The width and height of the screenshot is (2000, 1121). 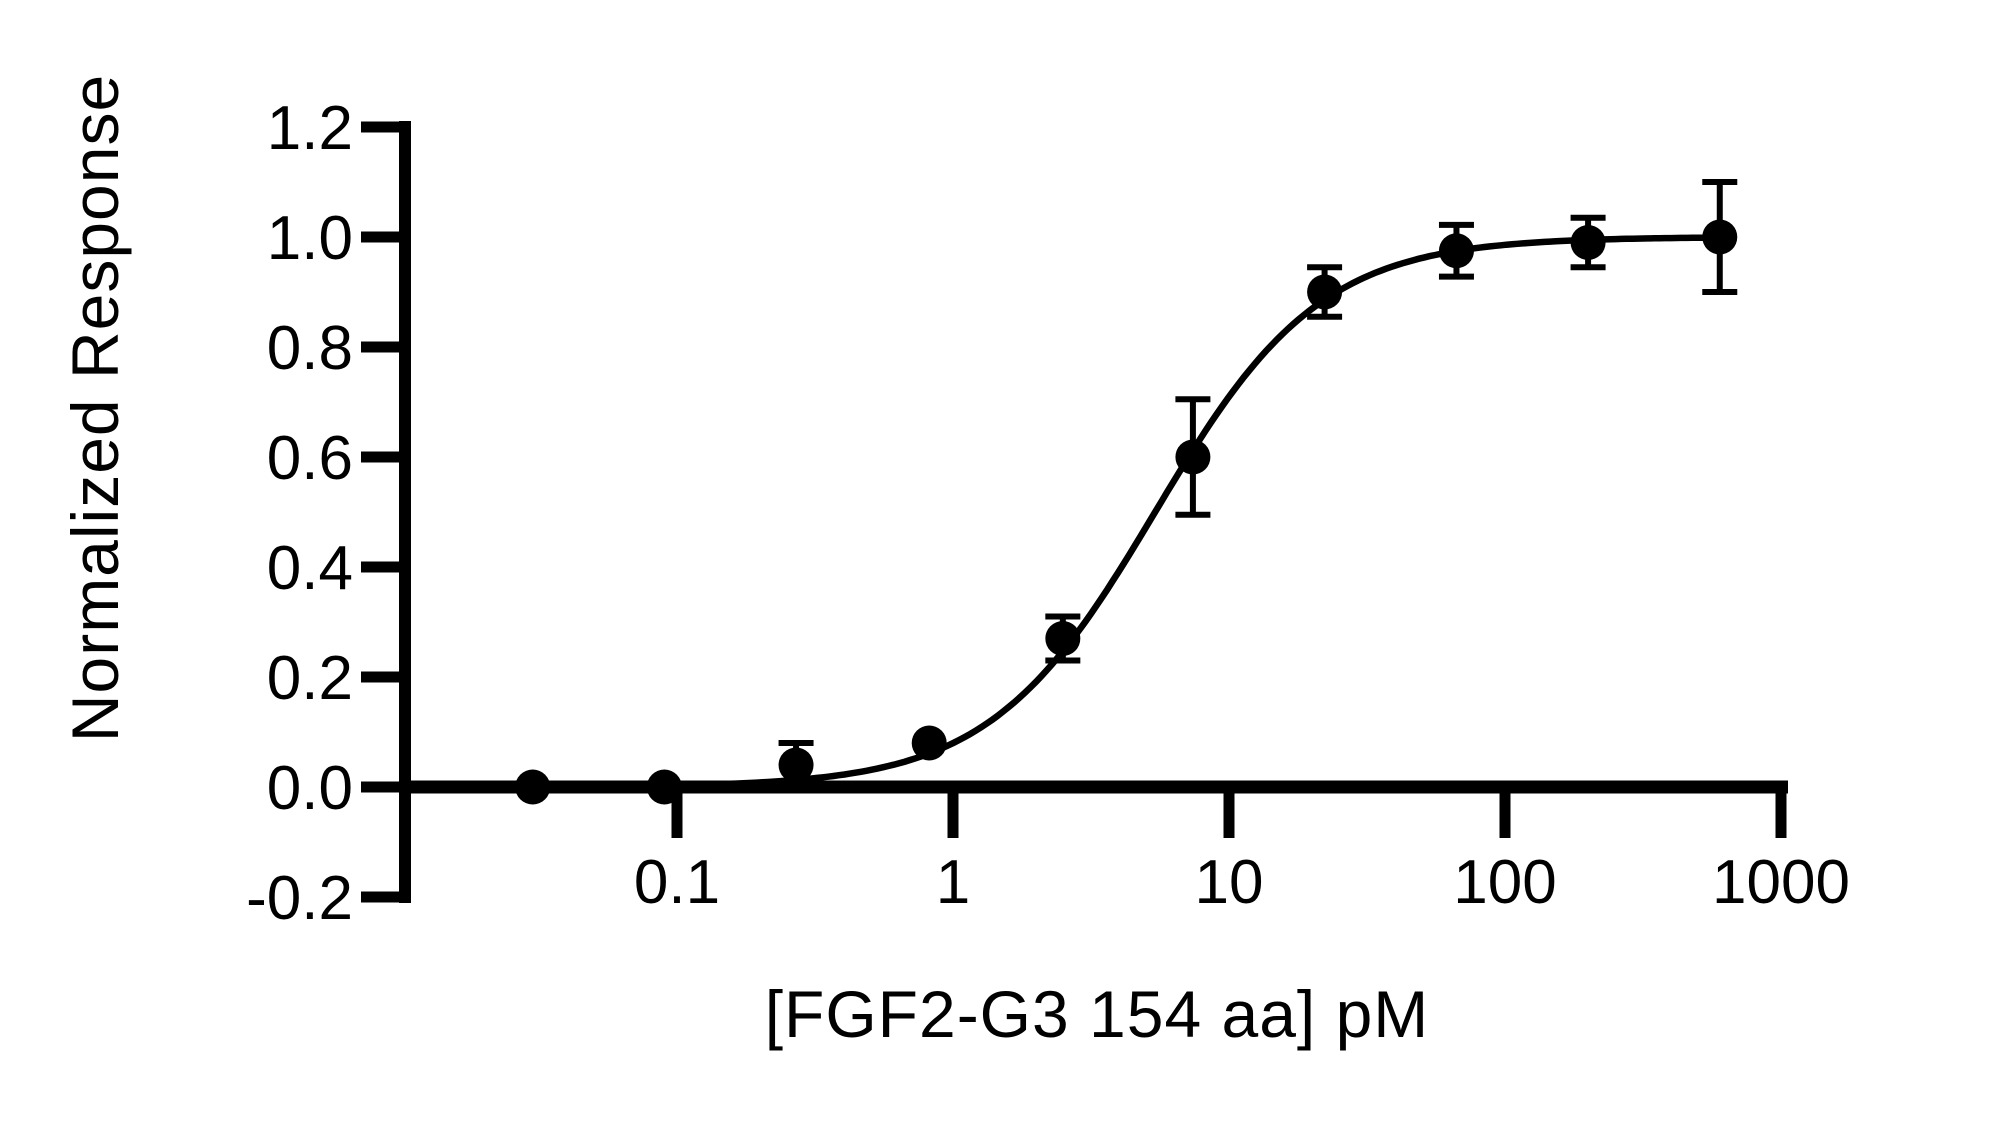 What do you see at coordinates (299, 898) in the screenshot?
I see `y-tick-label: -0.2` at bounding box center [299, 898].